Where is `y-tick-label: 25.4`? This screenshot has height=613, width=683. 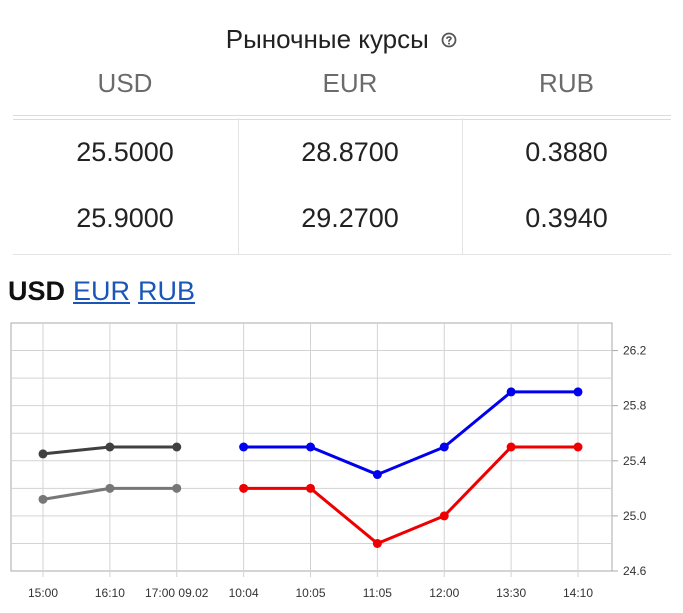 y-tick-label: 25.4 is located at coordinates (635, 461).